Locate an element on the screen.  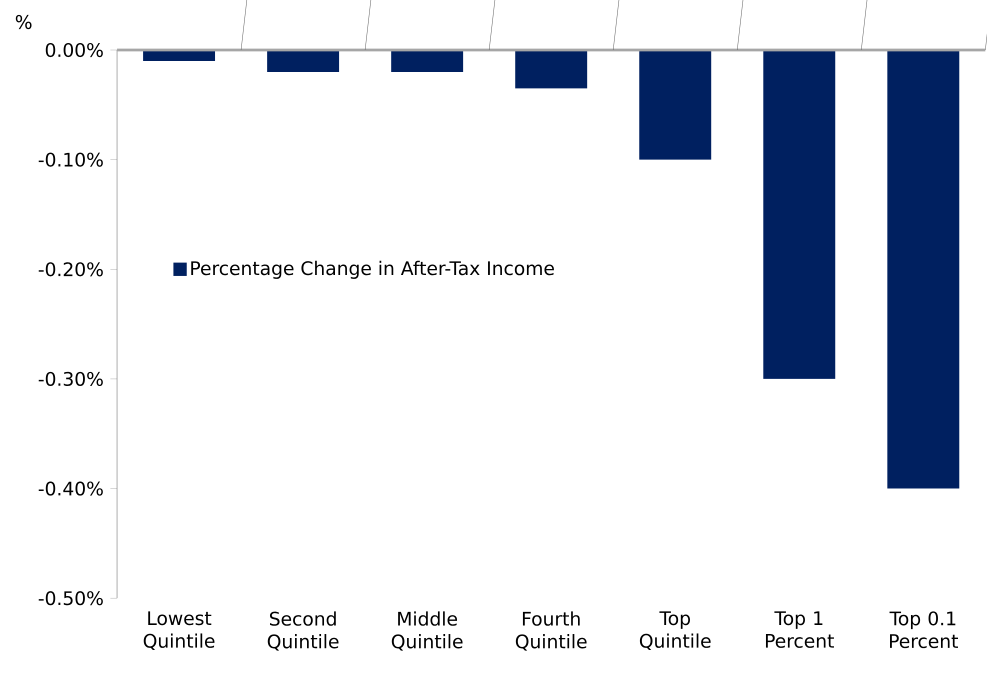
y-tick-label: 0.00% is located at coordinates (74, 49).